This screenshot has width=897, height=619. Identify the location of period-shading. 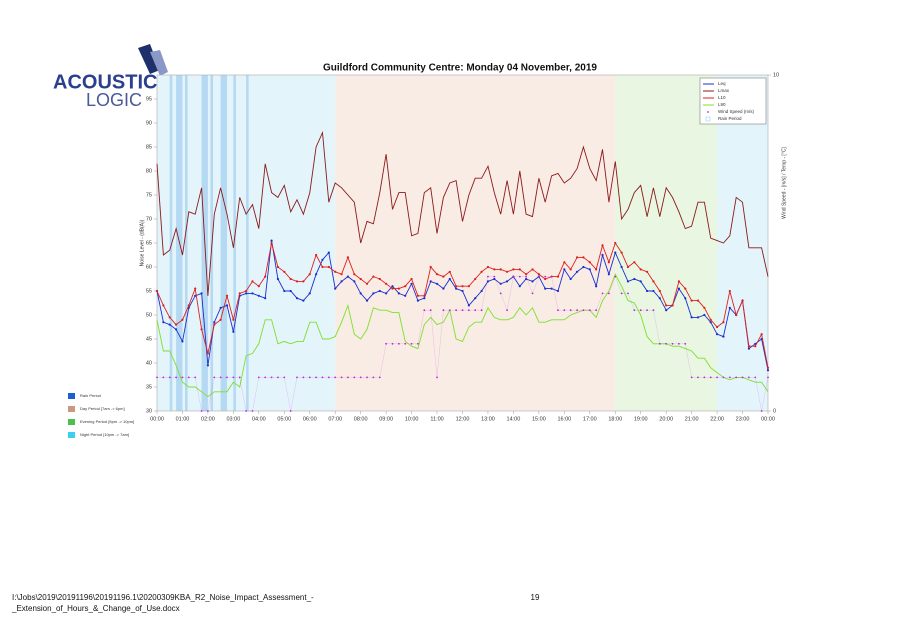
(246, 243).